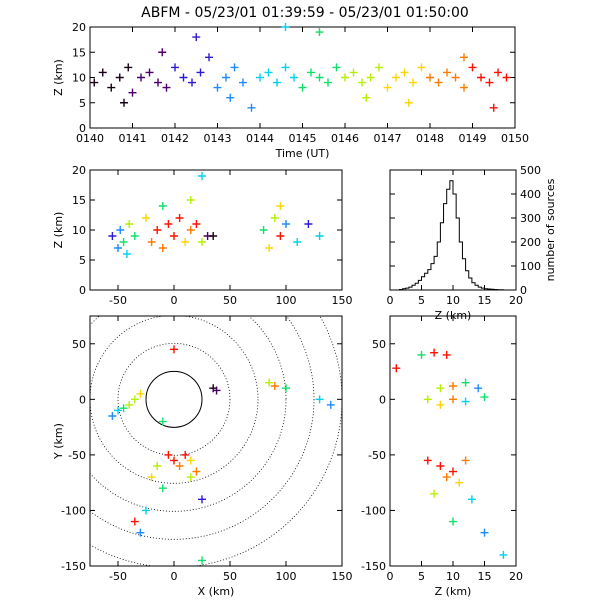 The height and width of the screenshot is (600, 600). Describe the element at coordinates (202, 235) in the screenshot. I see `x-altitude-panel: -50 0 50 100 150 0 5 10 15 20 Z (km)` at that location.